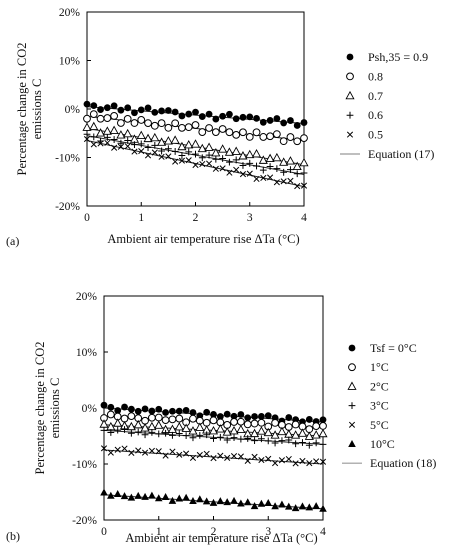 Image resolution: width=466 pixels, height=550 pixels. Describe the element at coordinates (304, 218) in the screenshot. I see `x-tick-label: 4` at that location.